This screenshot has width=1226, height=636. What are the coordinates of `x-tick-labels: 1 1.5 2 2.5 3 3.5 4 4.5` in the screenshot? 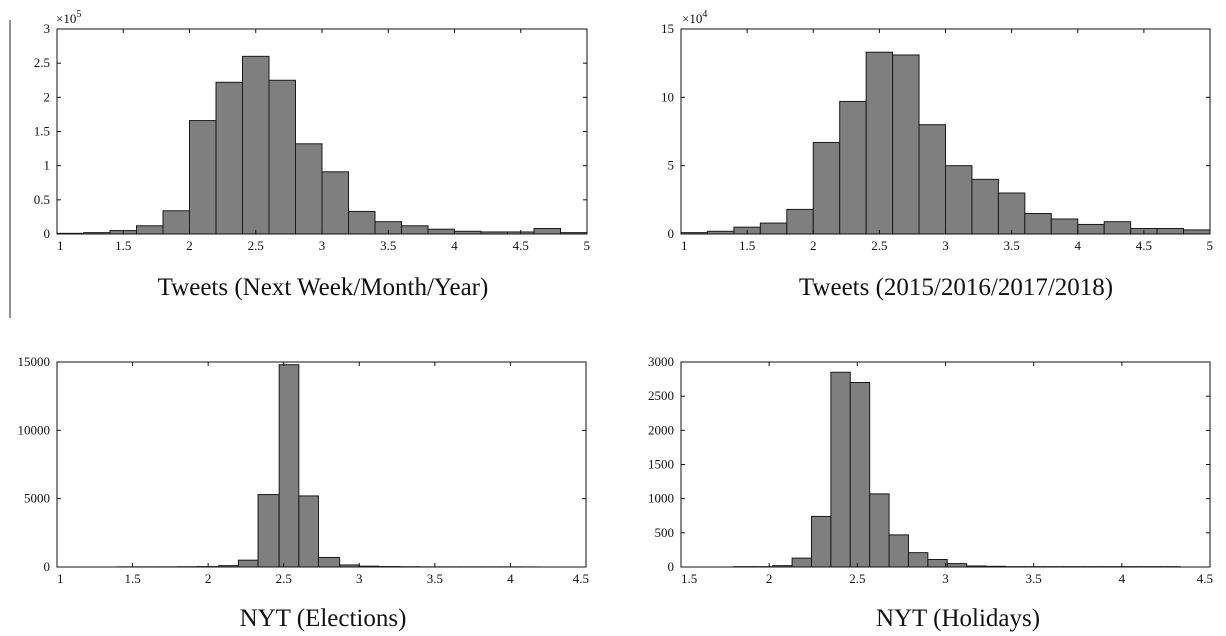 It's located at (323, 578).